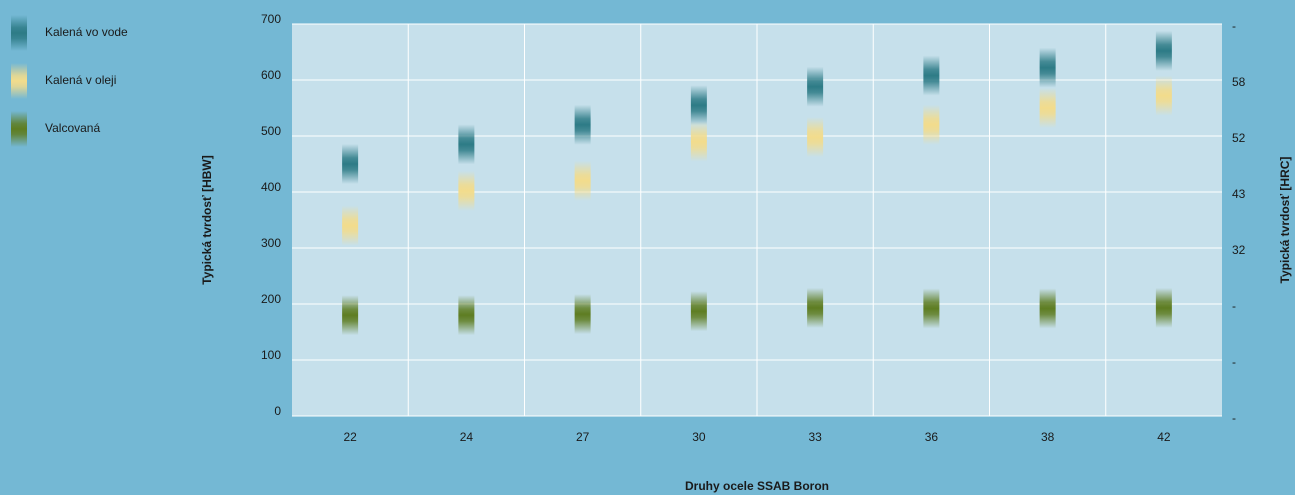  I want to click on y-tick-label: 300, so click(271, 243).